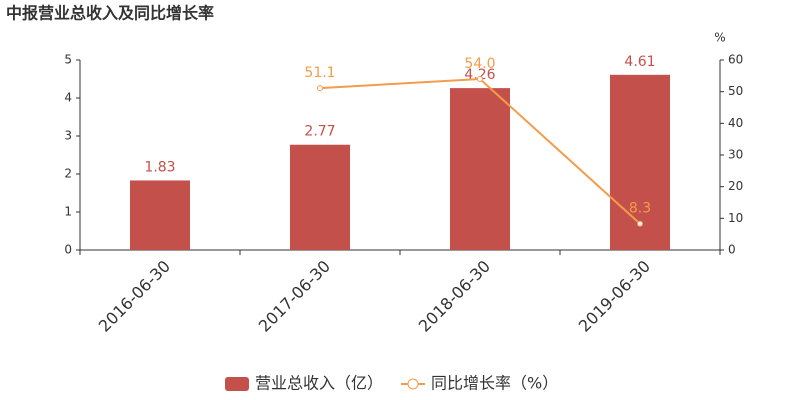 The image size is (800, 400). What do you see at coordinates (735, 155) in the screenshot?
I see `y2-tick-label: 30` at bounding box center [735, 155].